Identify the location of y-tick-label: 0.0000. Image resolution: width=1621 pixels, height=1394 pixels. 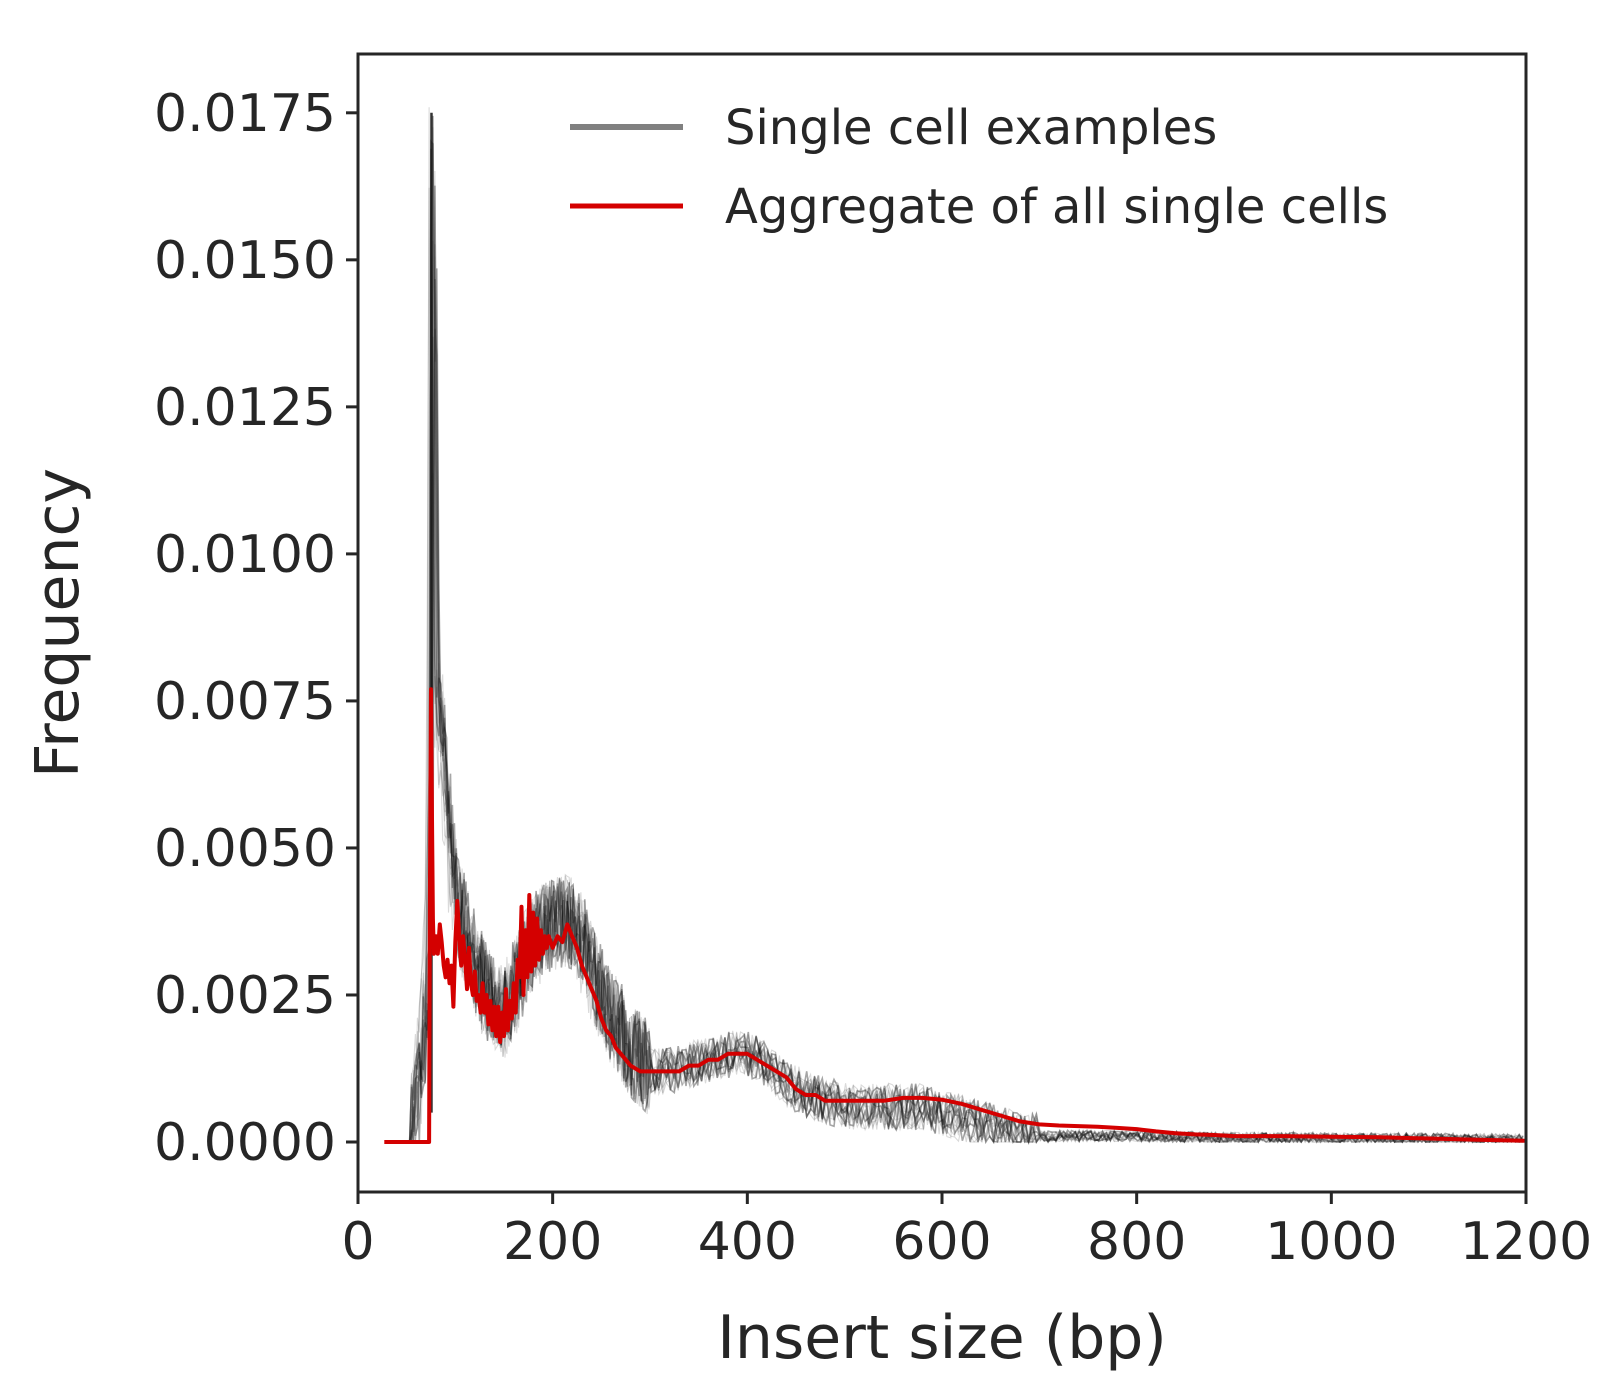
(245, 1143).